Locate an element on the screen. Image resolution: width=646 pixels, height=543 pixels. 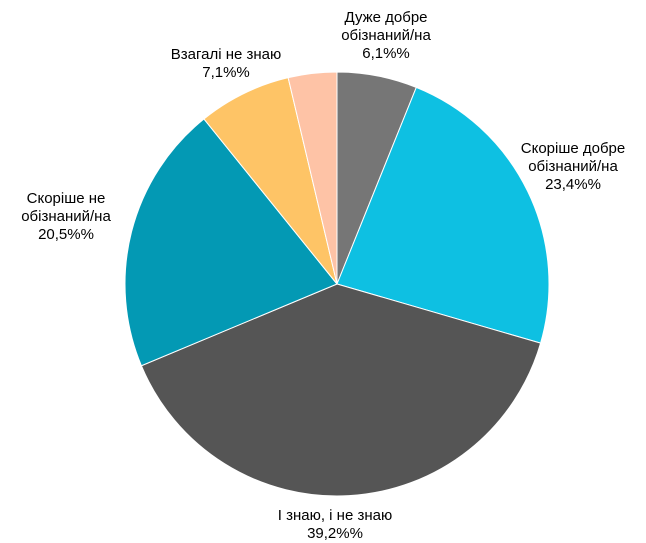
slice-value-label-2: 23,4%% is located at coordinates (573, 184).